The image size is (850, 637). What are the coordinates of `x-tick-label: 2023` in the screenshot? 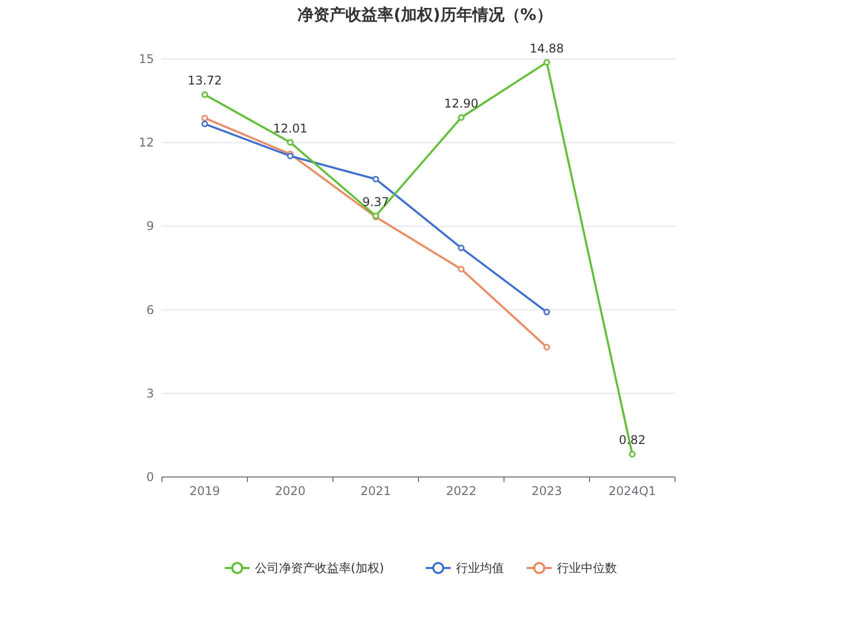 It's located at (546, 491).